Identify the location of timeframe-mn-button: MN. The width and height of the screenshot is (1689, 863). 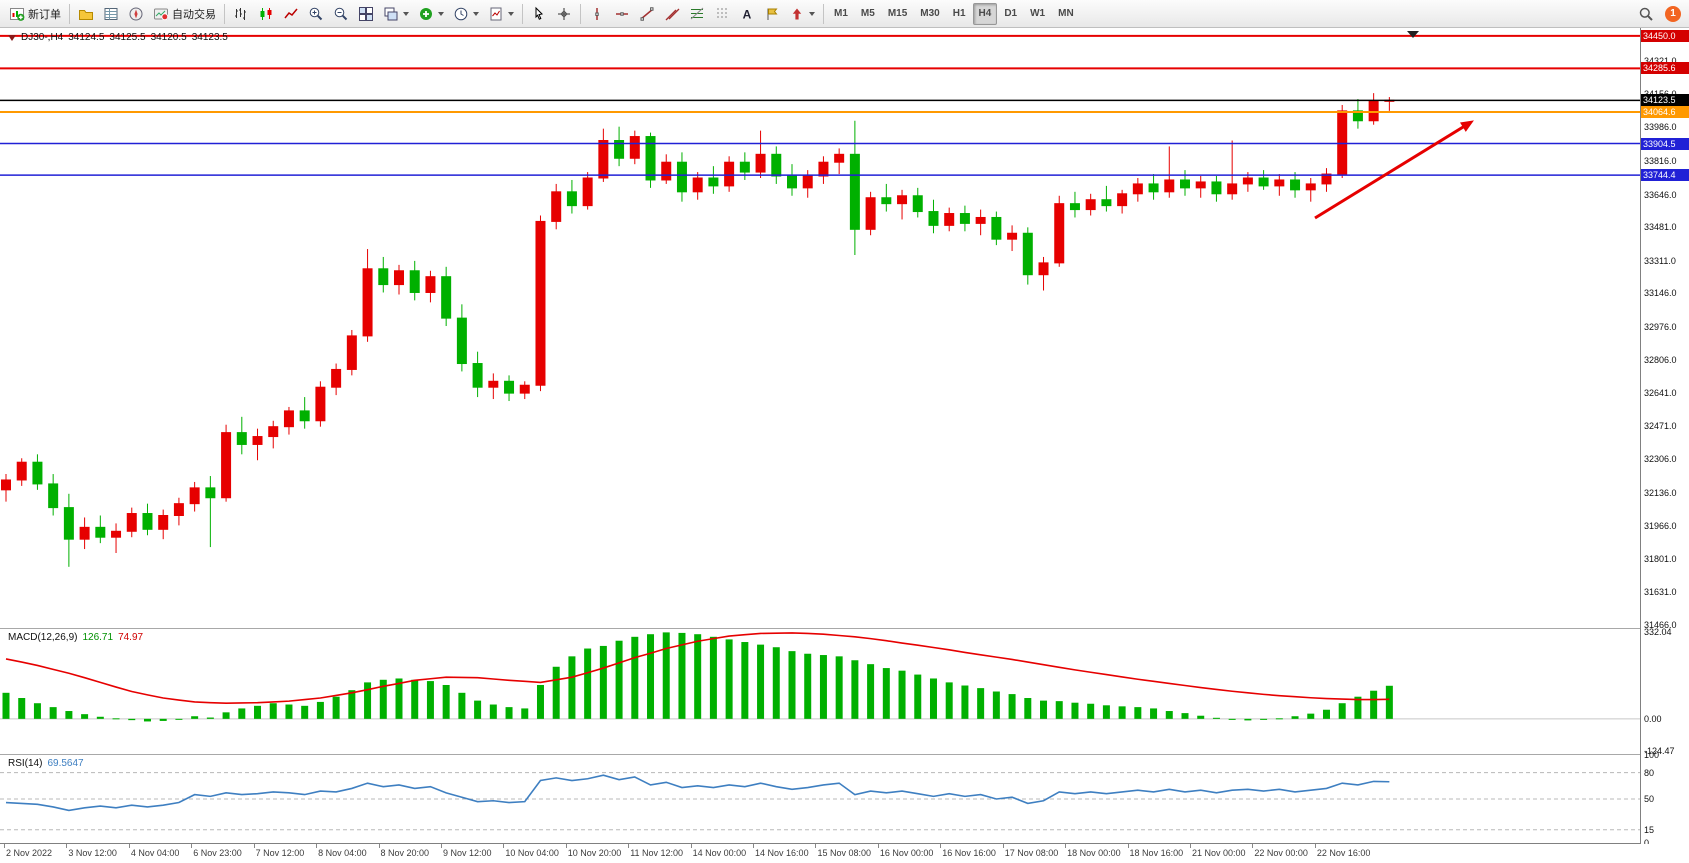
(1066, 14).